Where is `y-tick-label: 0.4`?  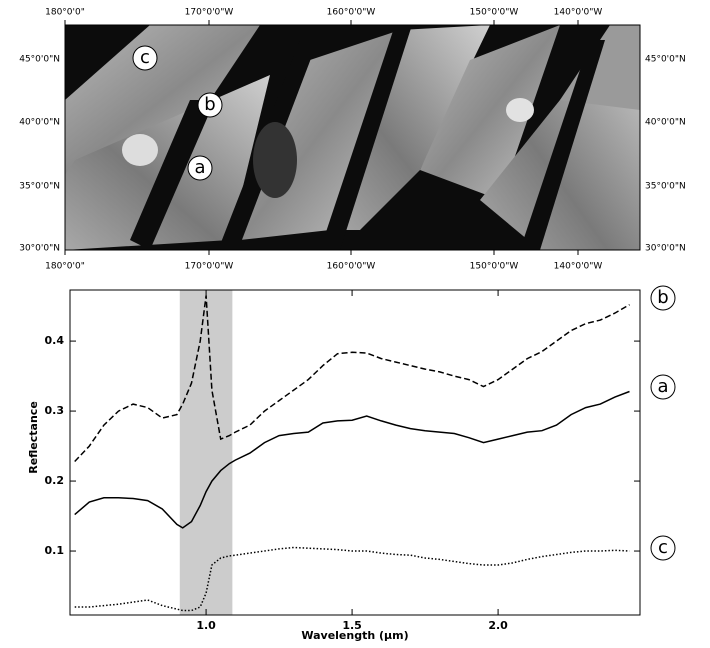
y-tick-label: 0.4 is located at coordinates (55, 340).